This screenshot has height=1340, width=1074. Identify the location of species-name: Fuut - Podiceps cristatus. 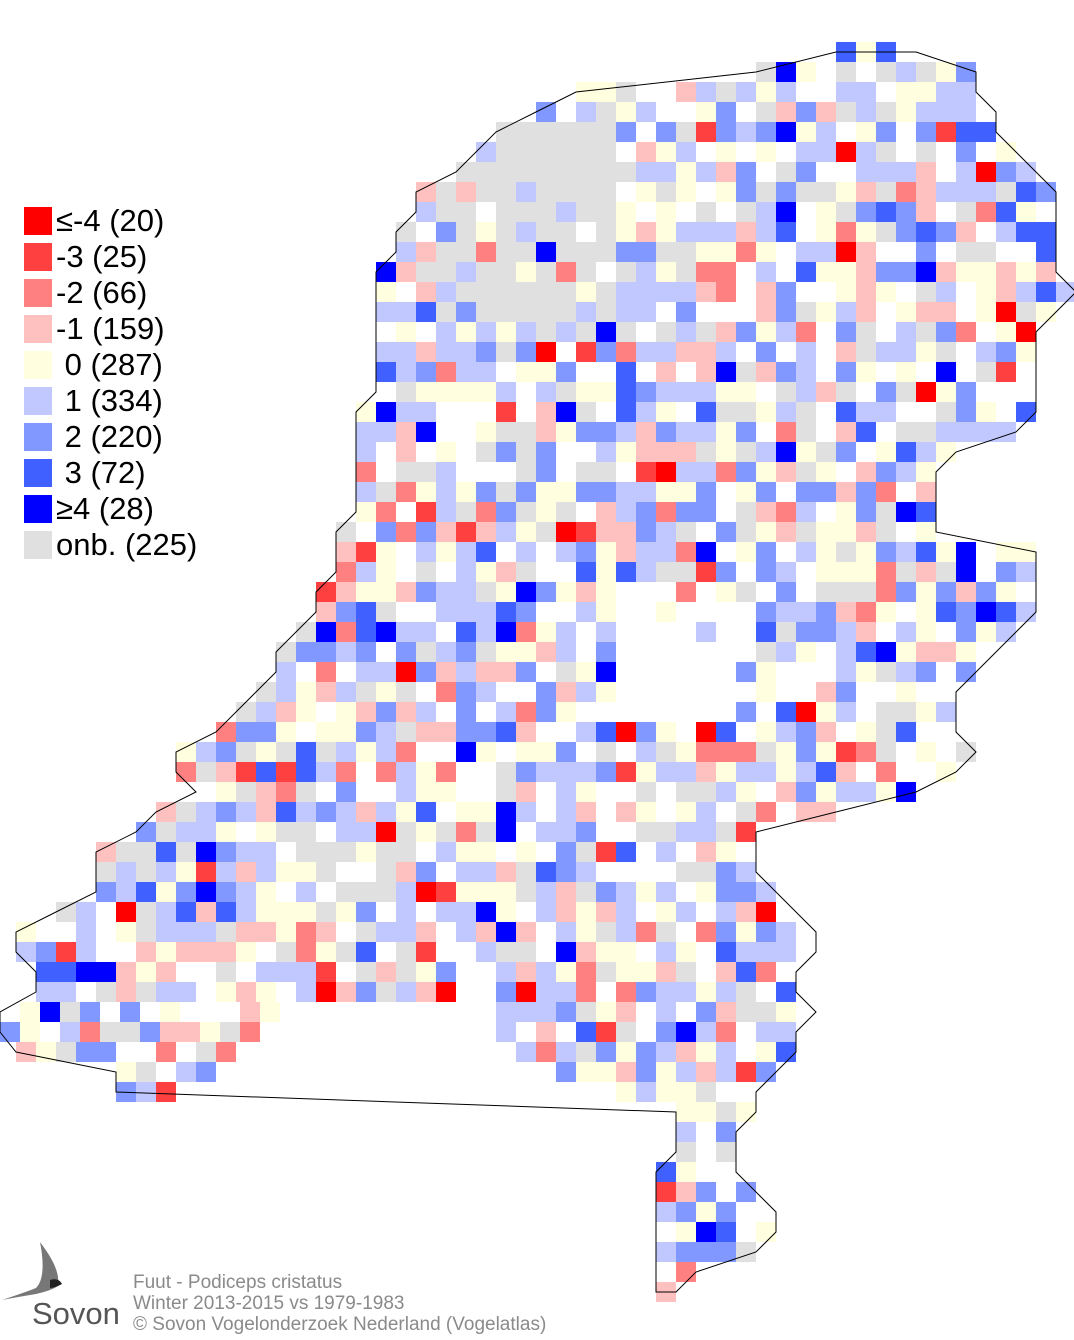
(238, 1282).